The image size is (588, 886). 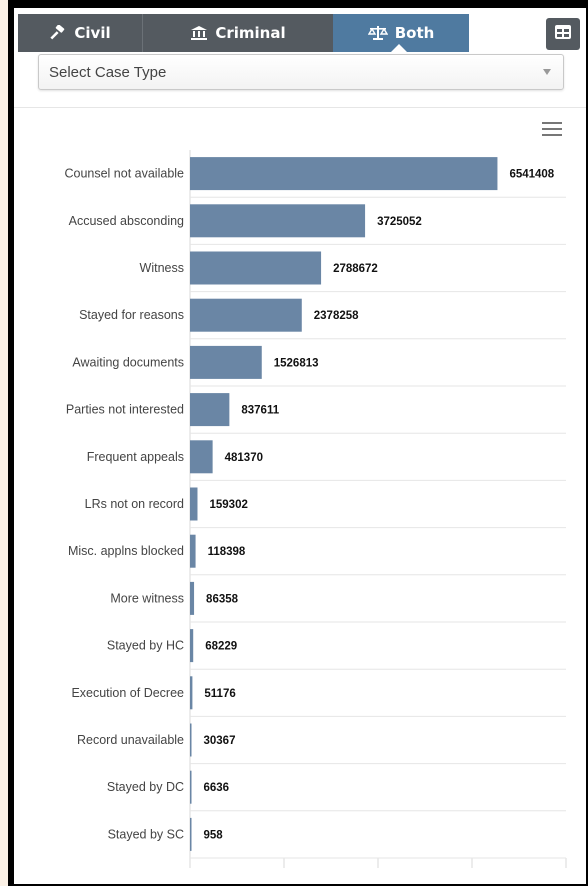 I want to click on case-category-tabs: Civil Criminal, so click(x=300, y=30).